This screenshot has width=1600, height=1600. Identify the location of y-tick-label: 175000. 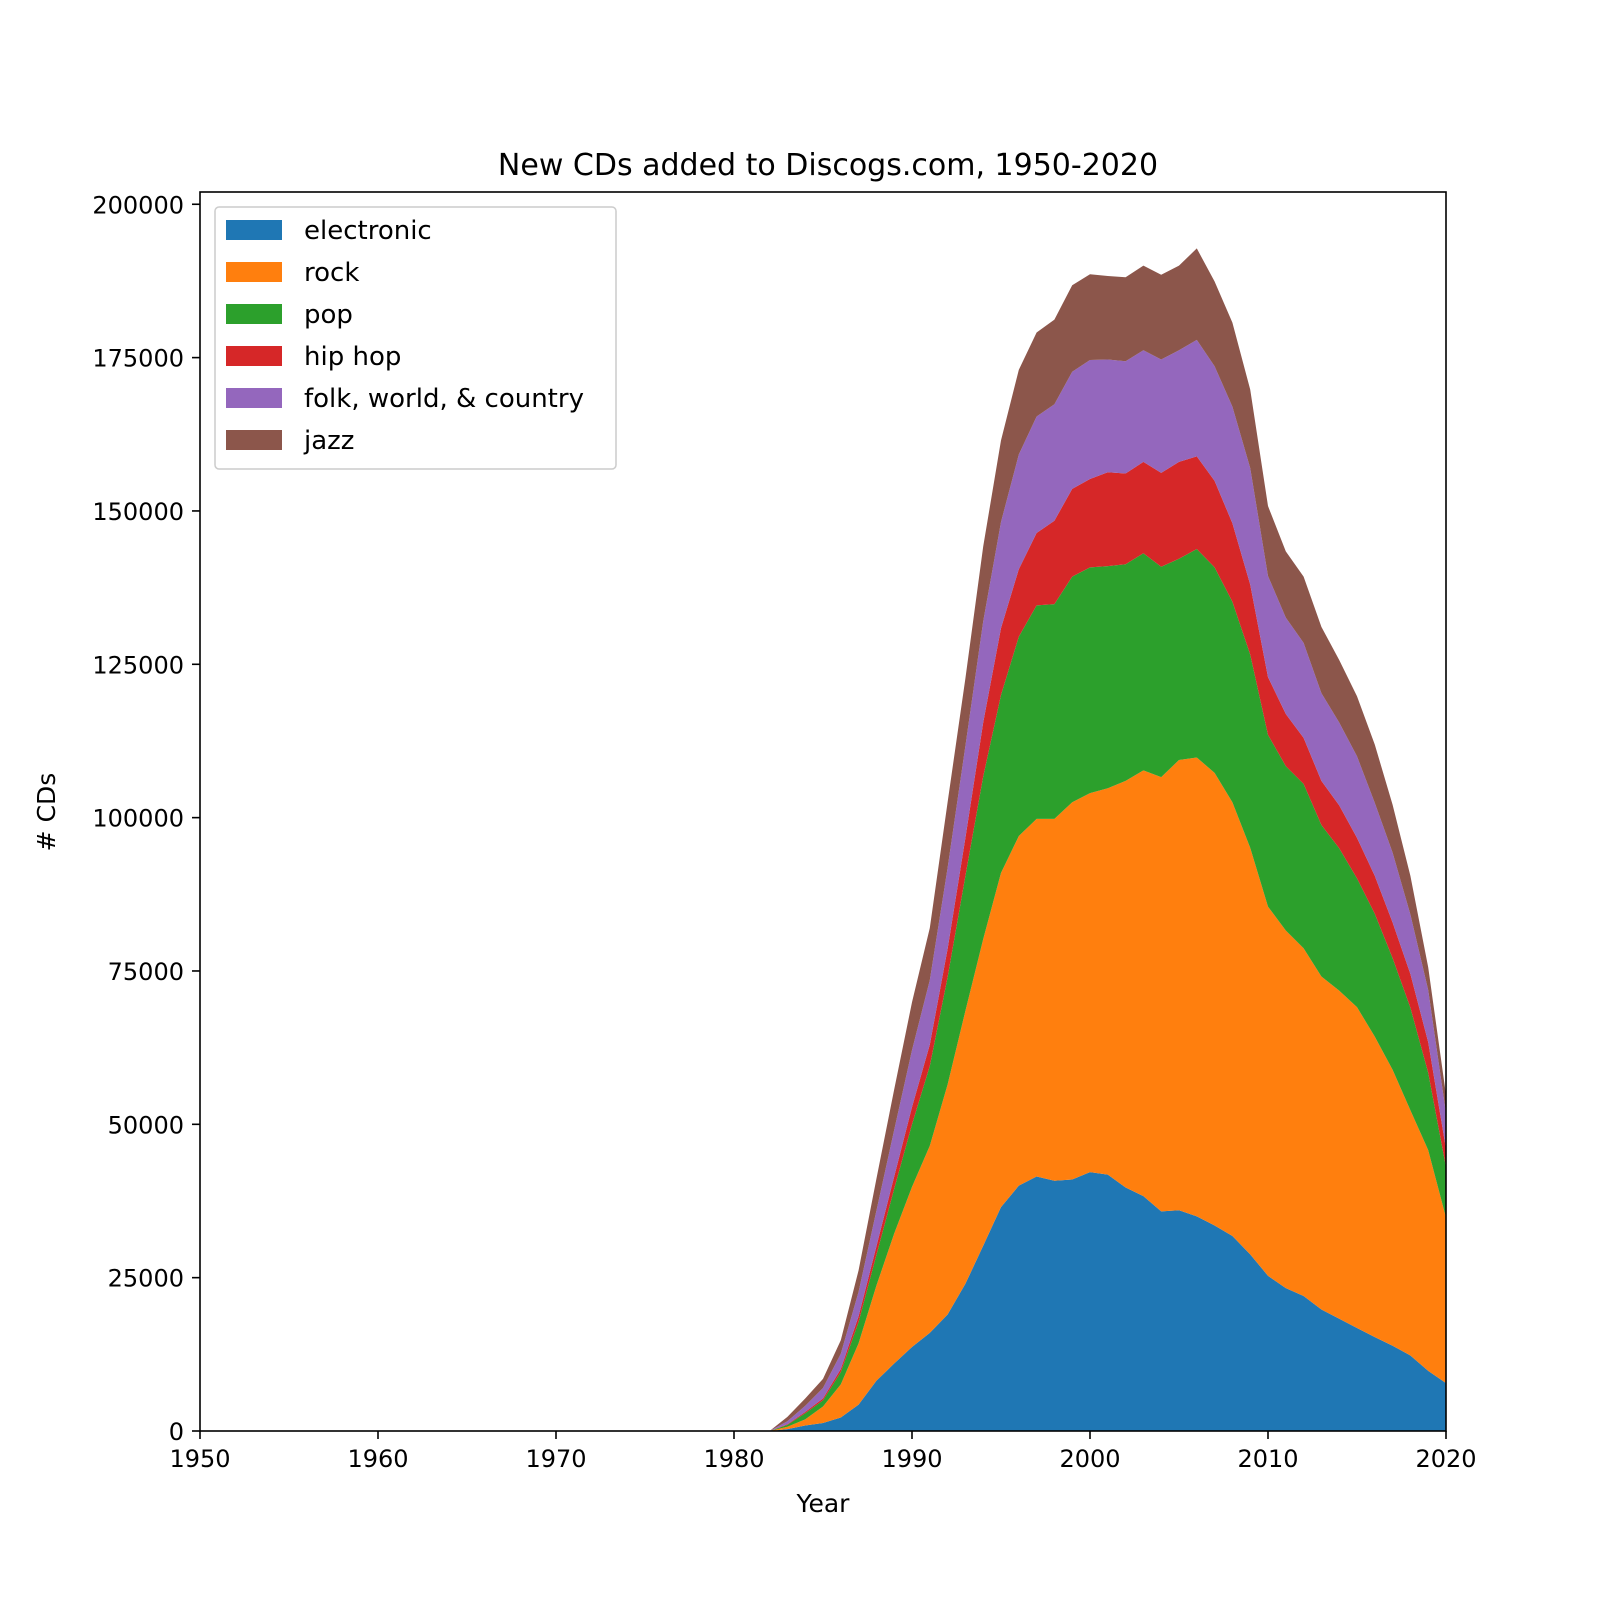
(138, 359).